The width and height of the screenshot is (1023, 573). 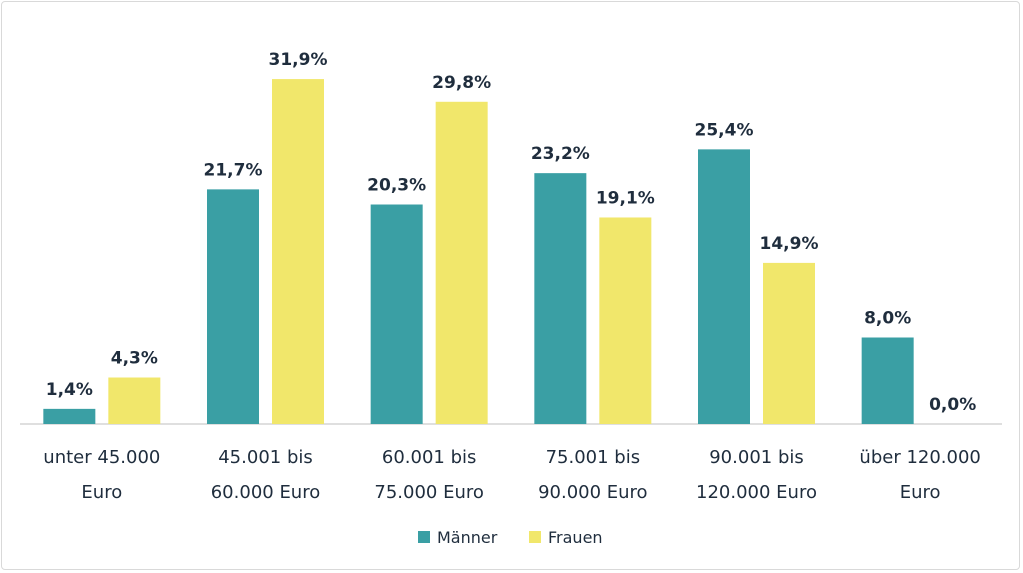 What do you see at coordinates (265, 457) in the screenshot?
I see `category-label-1-line-0: 45.001 bis` at bounding box center [265, 457].